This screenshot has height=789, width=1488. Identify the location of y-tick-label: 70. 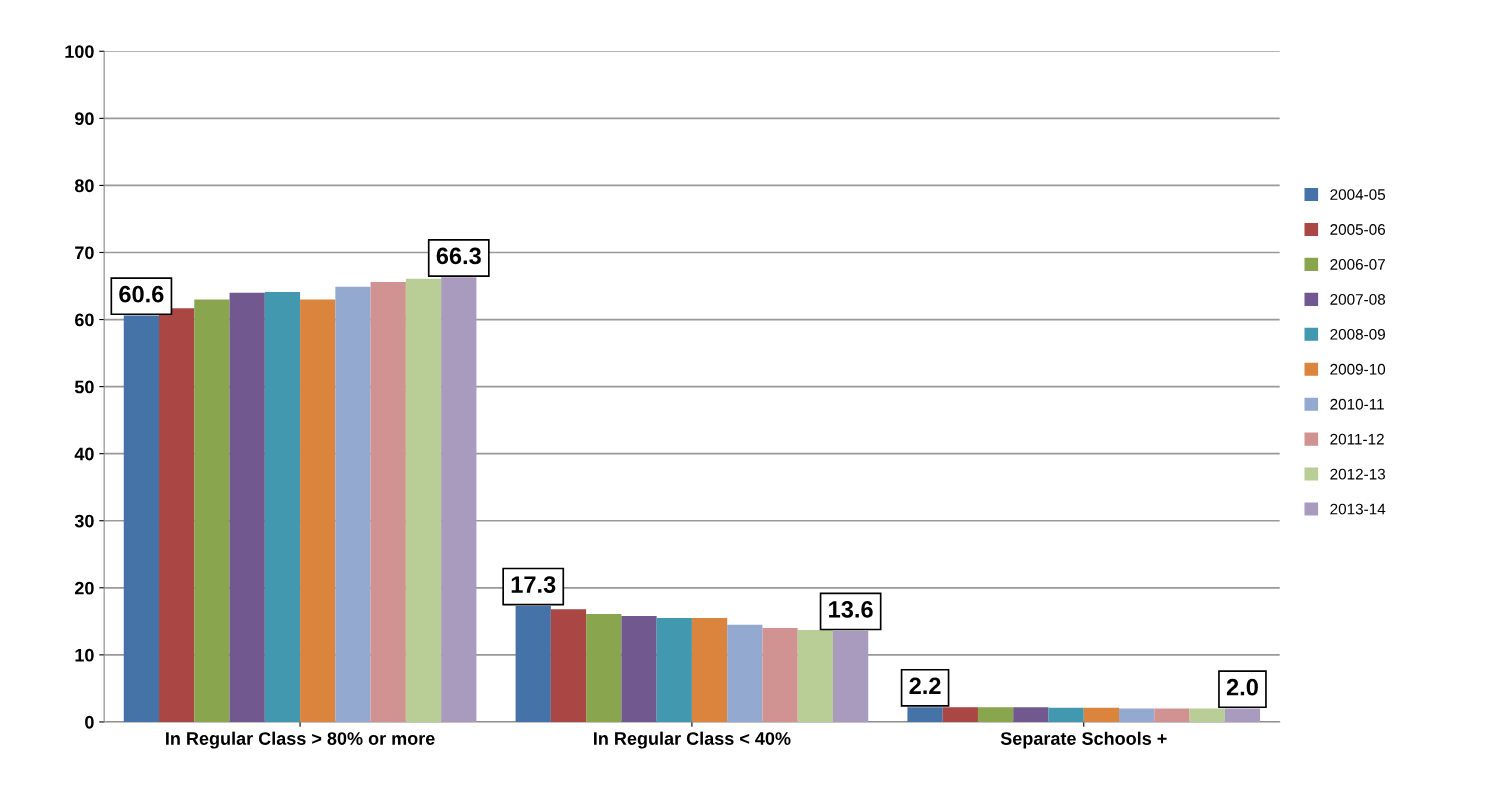
(84, 253).